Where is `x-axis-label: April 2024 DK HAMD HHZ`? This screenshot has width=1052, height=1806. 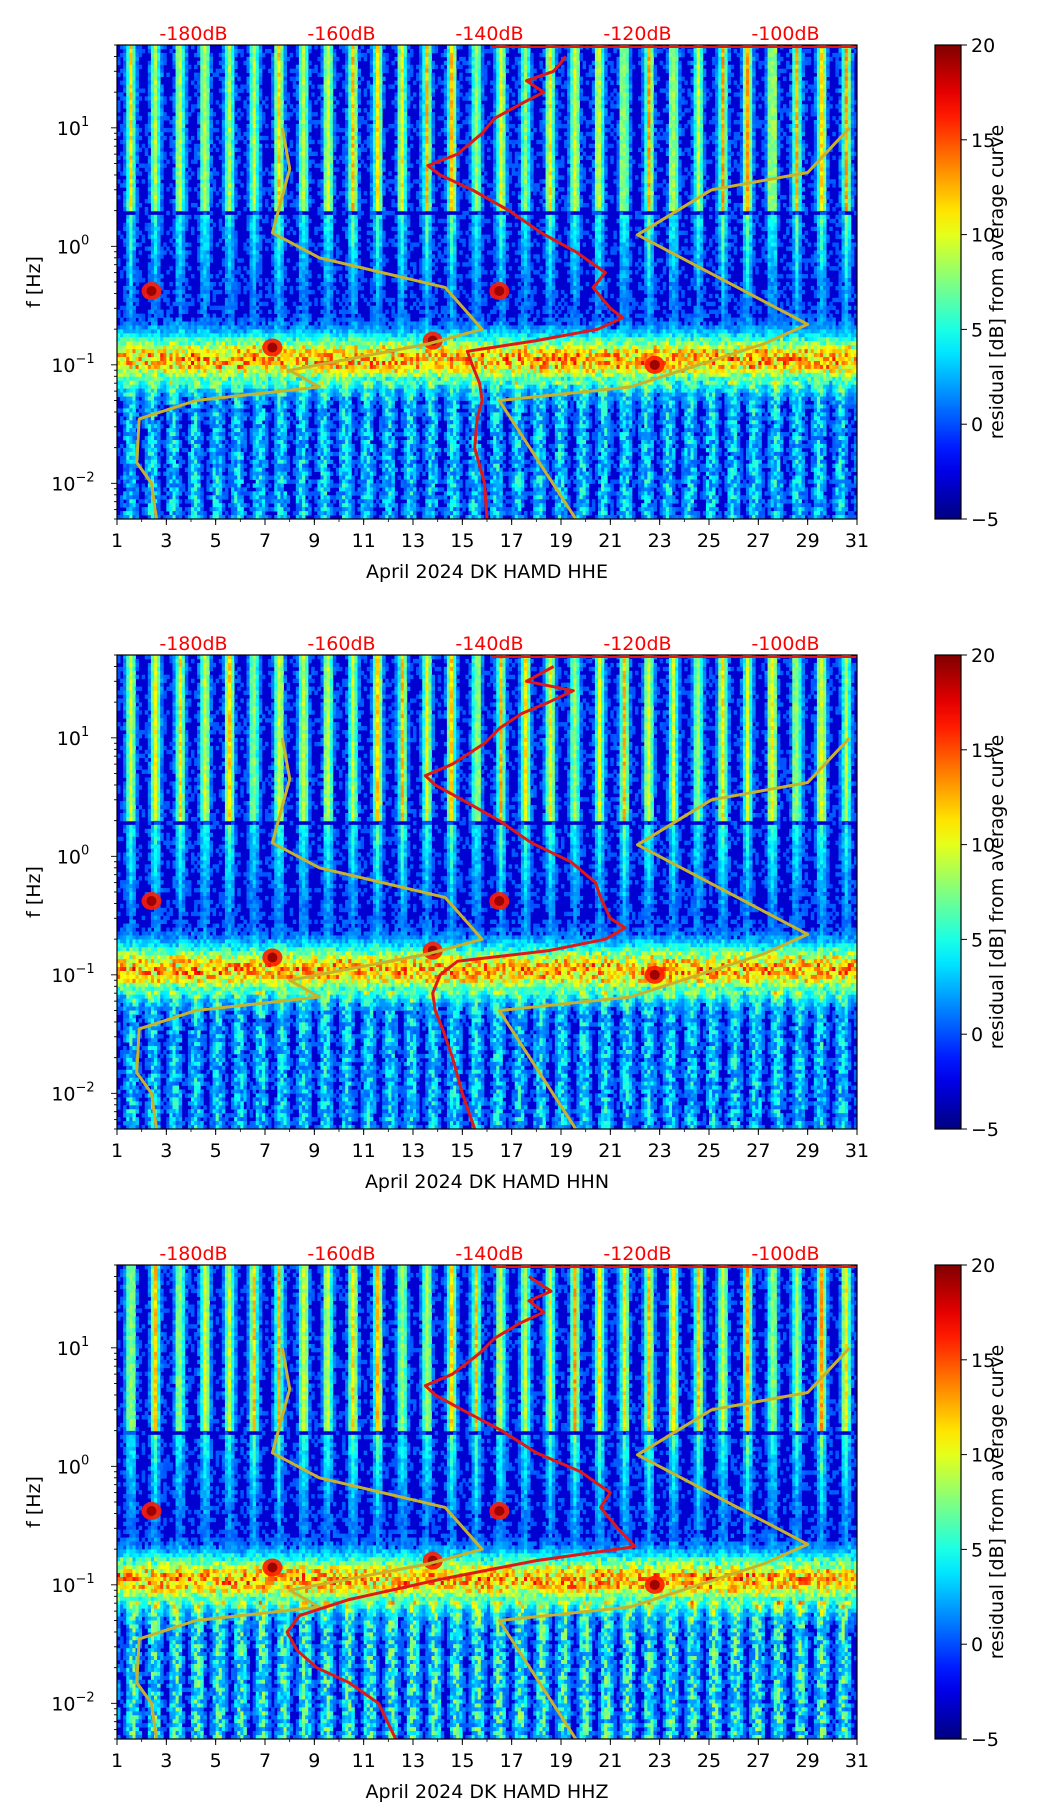
x-axis-label: April 2024 DK HAMD HHZ is located at coordinates (487, 1792).